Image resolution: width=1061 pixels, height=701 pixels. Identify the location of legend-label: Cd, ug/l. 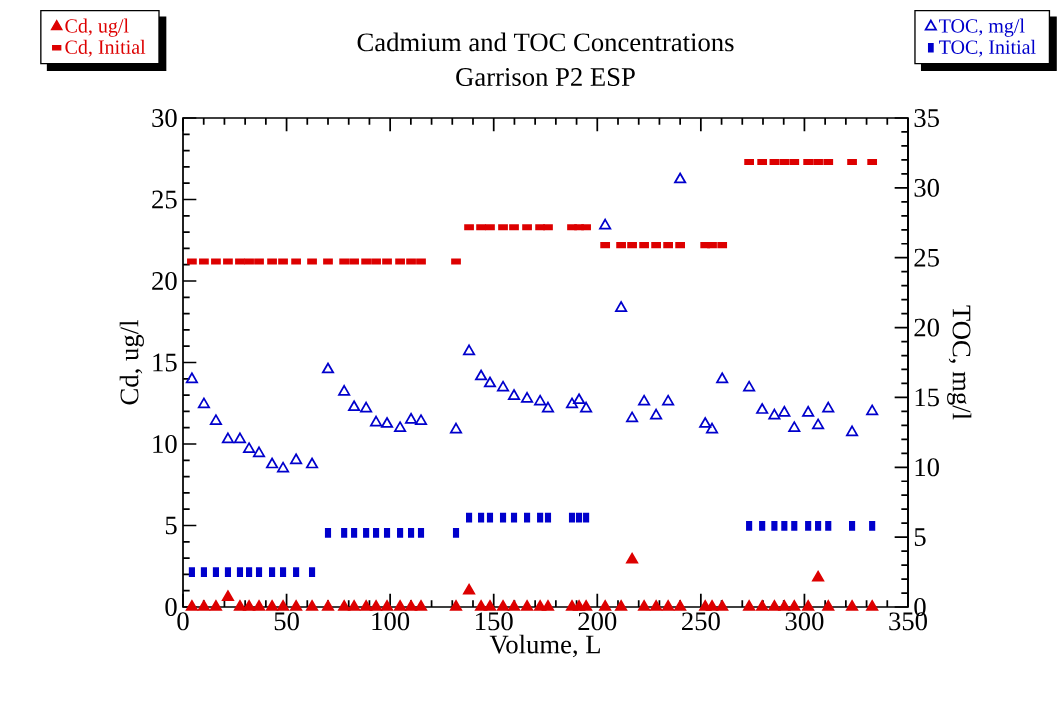
(97, 27).